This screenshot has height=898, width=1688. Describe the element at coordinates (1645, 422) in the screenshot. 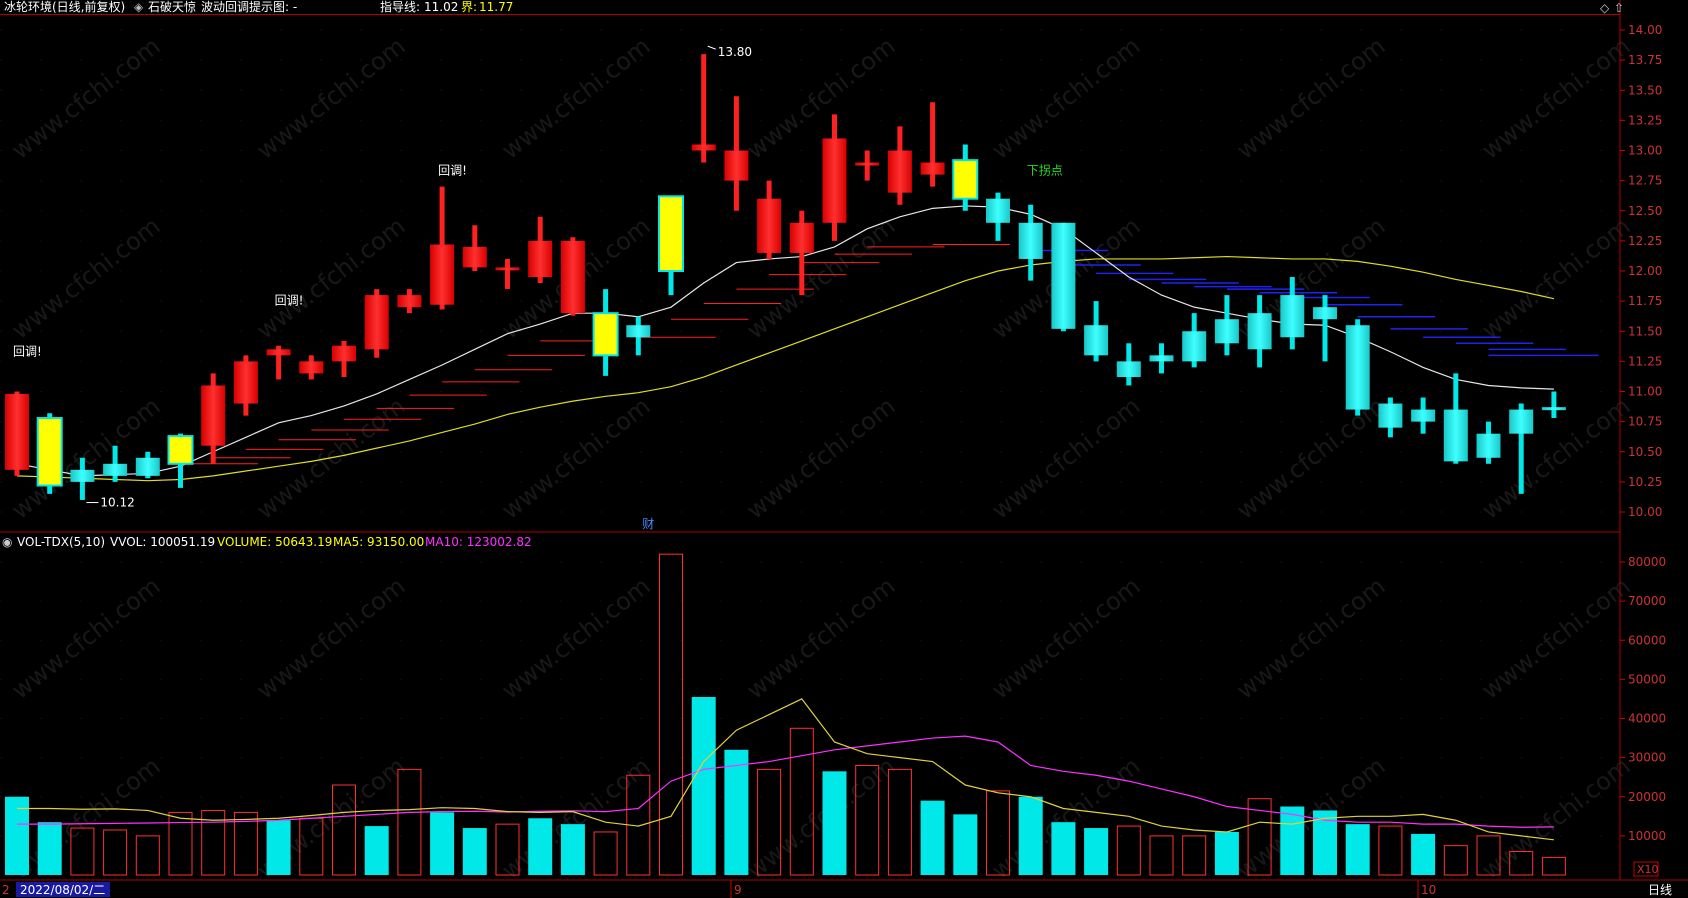

I see `price-tick-label: 10.75` at that location.